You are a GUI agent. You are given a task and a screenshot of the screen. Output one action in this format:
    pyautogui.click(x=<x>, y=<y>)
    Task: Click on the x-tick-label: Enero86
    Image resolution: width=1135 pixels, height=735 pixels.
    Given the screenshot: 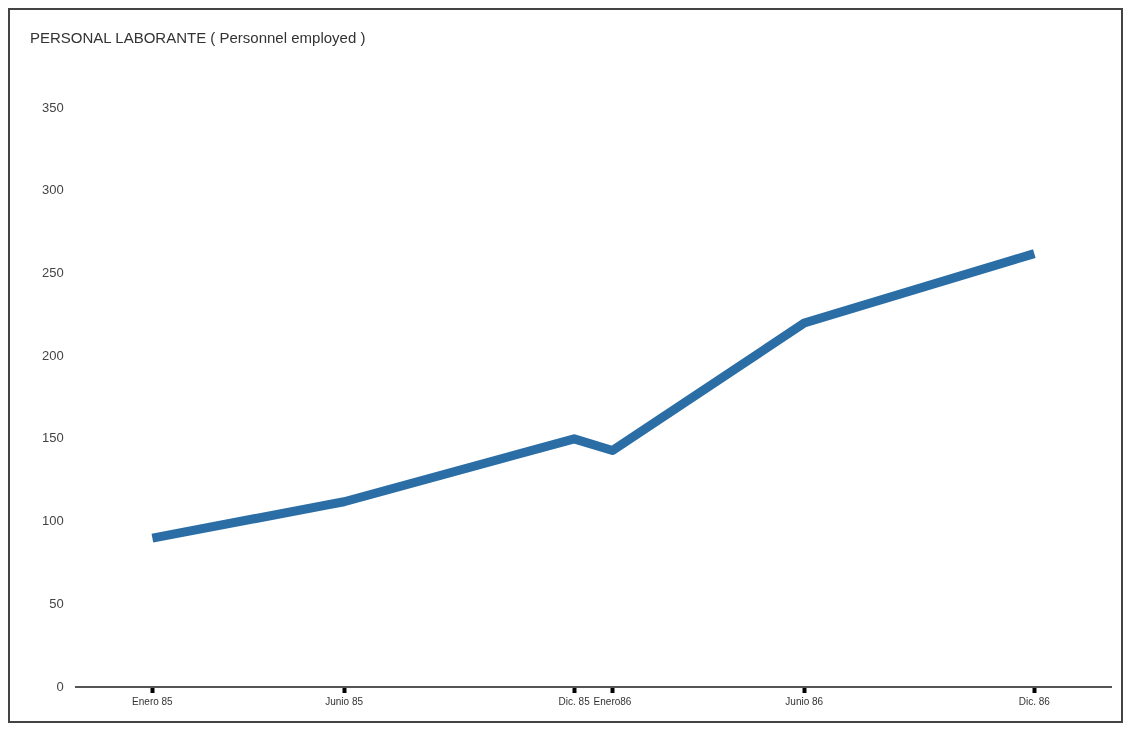 What is the action you would take?
    pyautogui.click(x=612, y=701)
    